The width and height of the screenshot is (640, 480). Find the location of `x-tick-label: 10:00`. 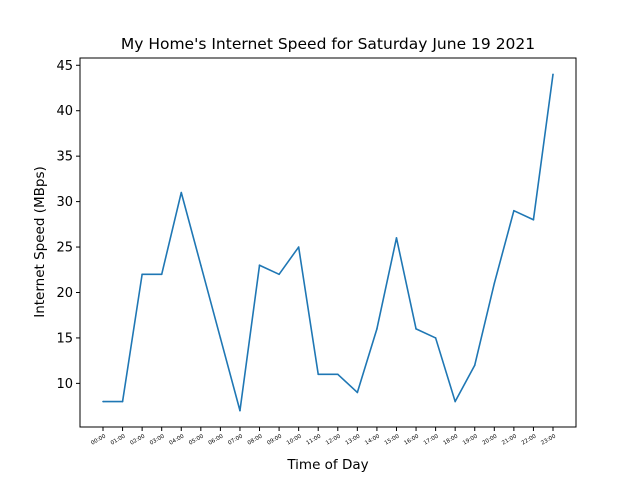

x-tick-label: 10:00 is located at coordinates (294, 439).